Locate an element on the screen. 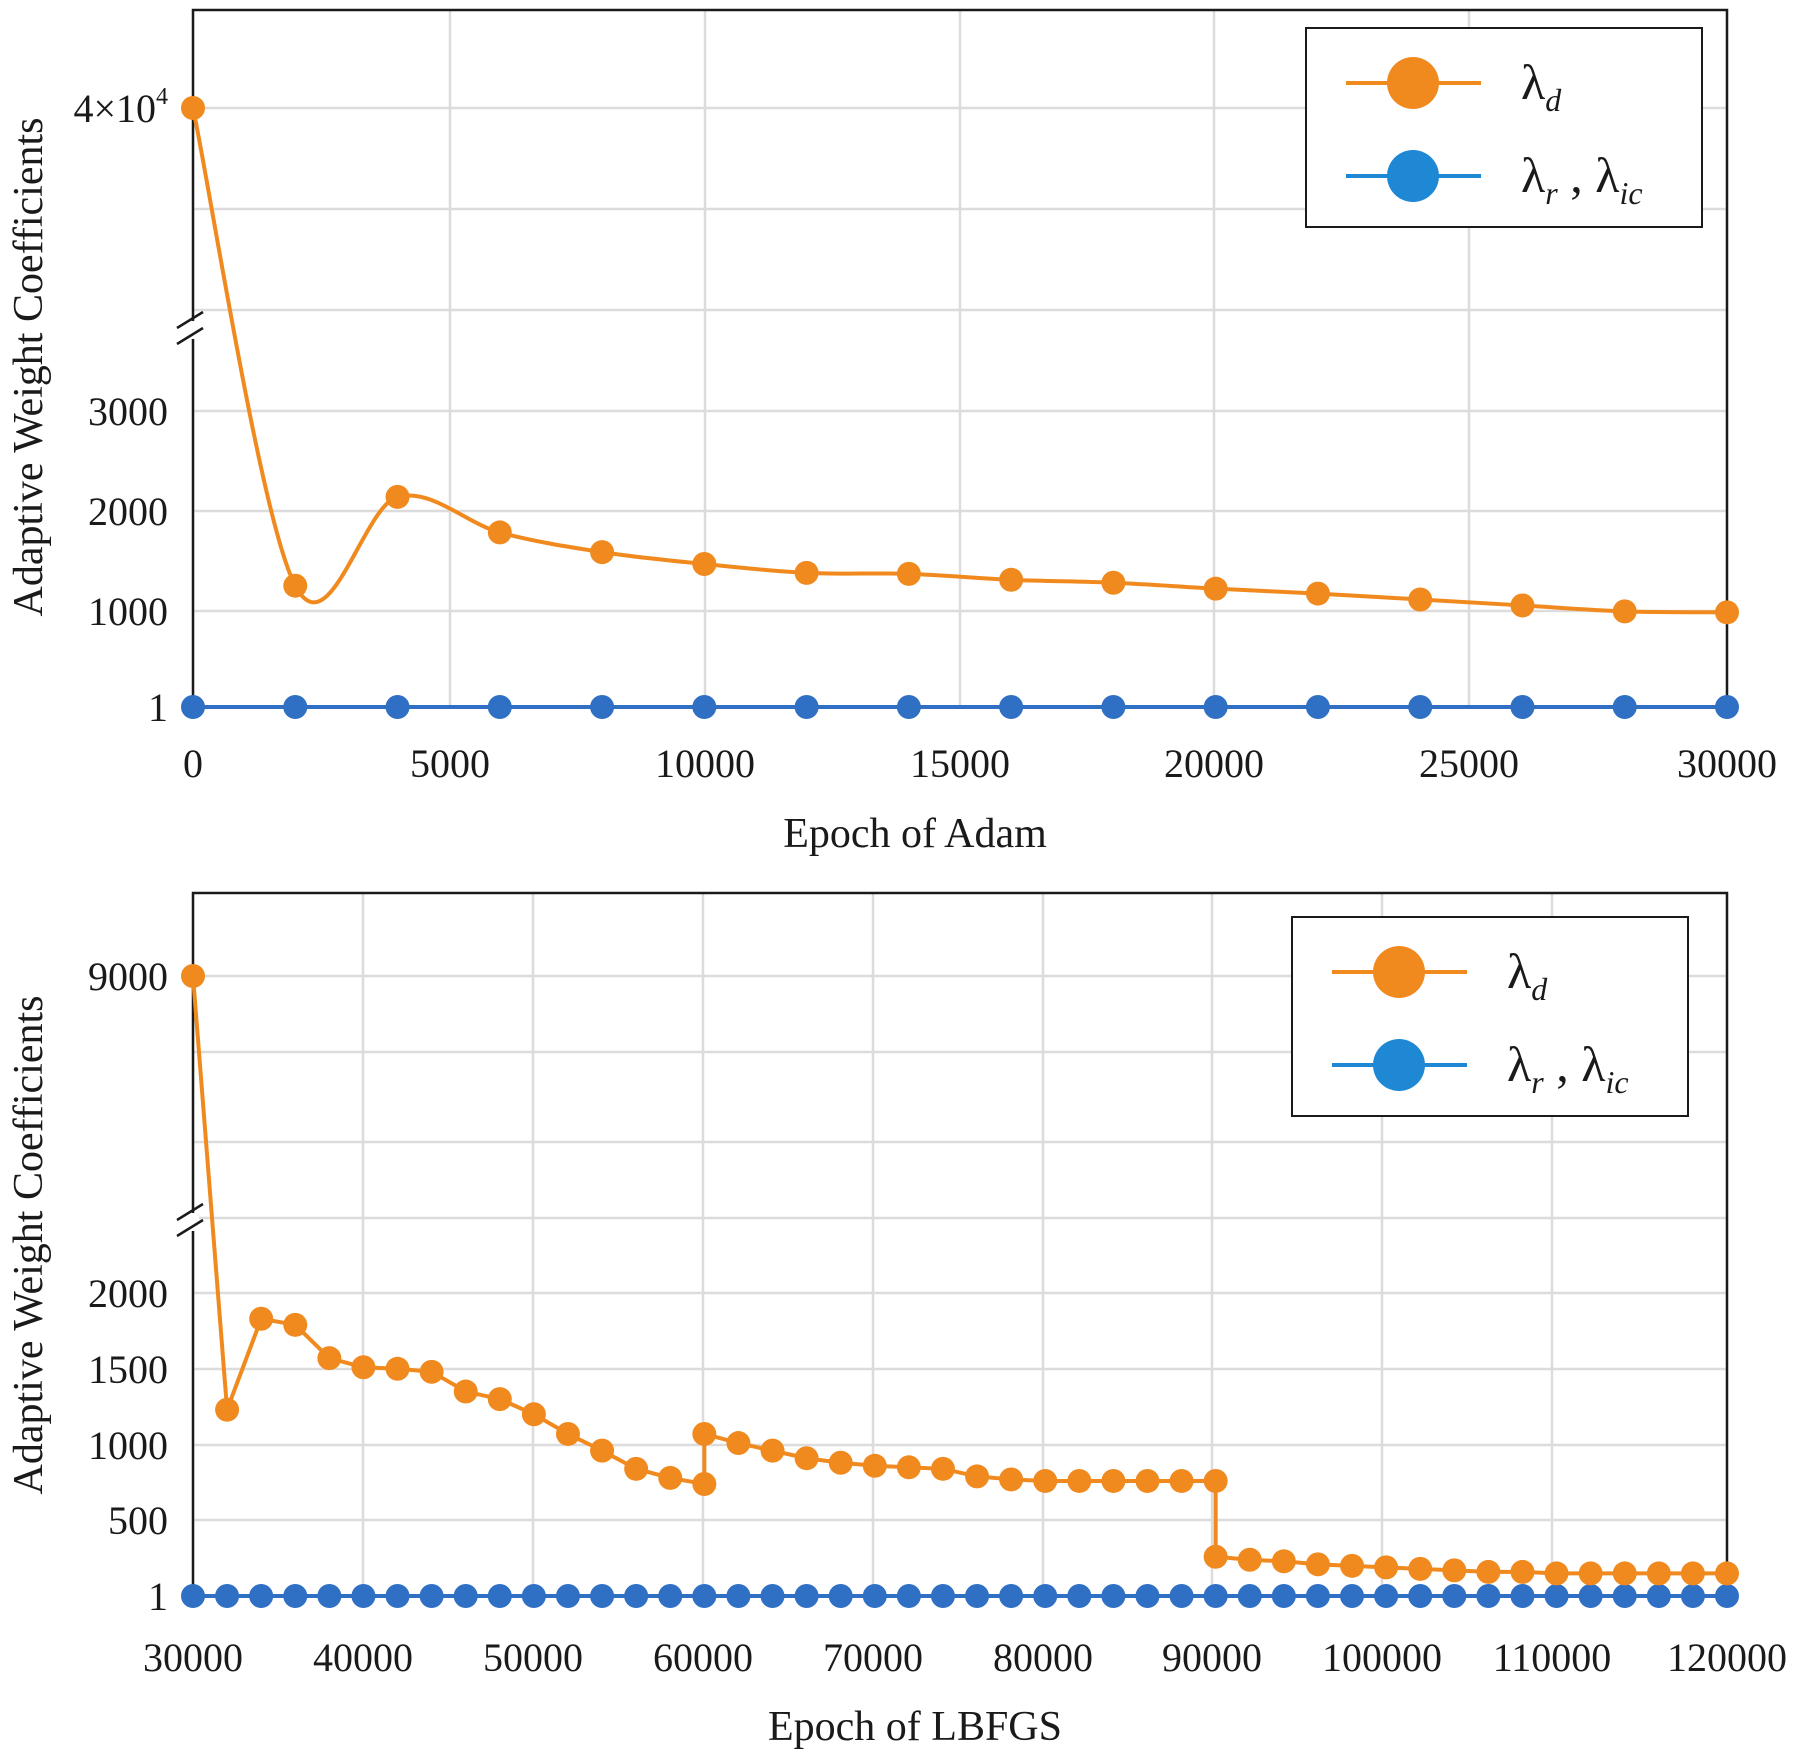 The width and height of the screenshot is (1815, 1758). legend-label: λr , λic is located at coordinates (1568, 1068).